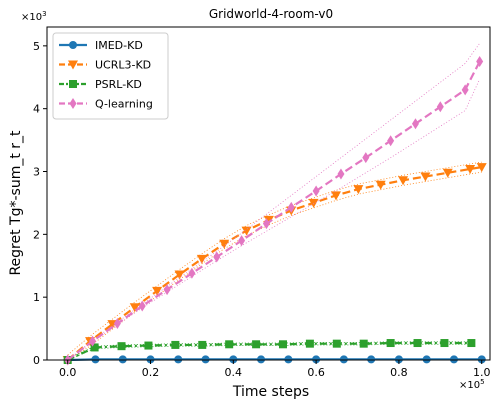  What do you see at coordinates (36, 234) in the screenshot?
I see `y-tick-label: 2` at bounding box center [36, 234].